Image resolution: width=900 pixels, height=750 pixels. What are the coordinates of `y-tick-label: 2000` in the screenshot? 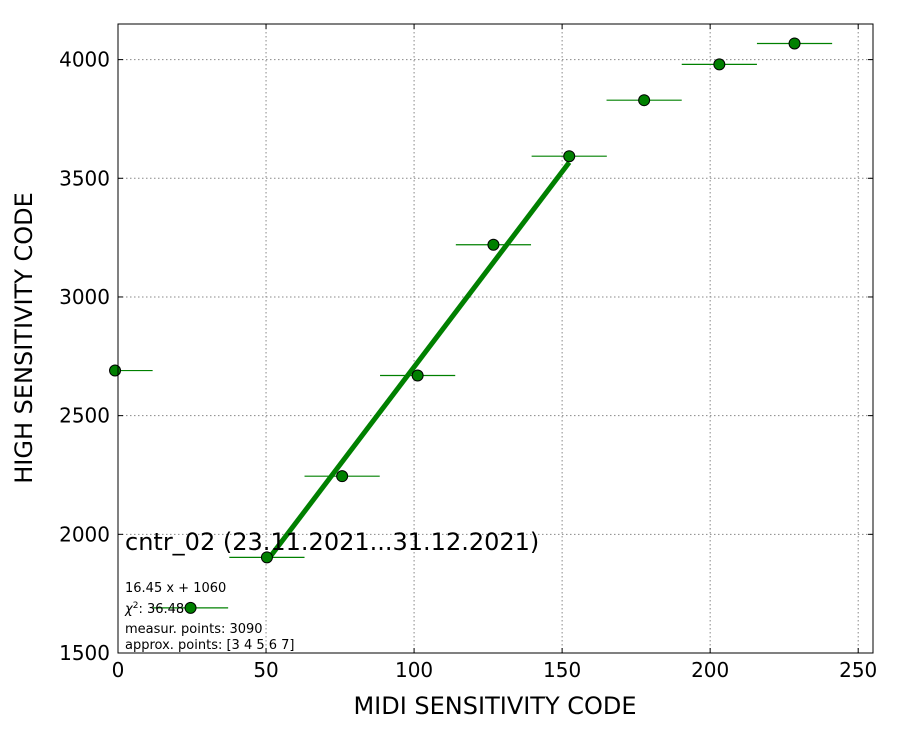 It's located at (84, 534).